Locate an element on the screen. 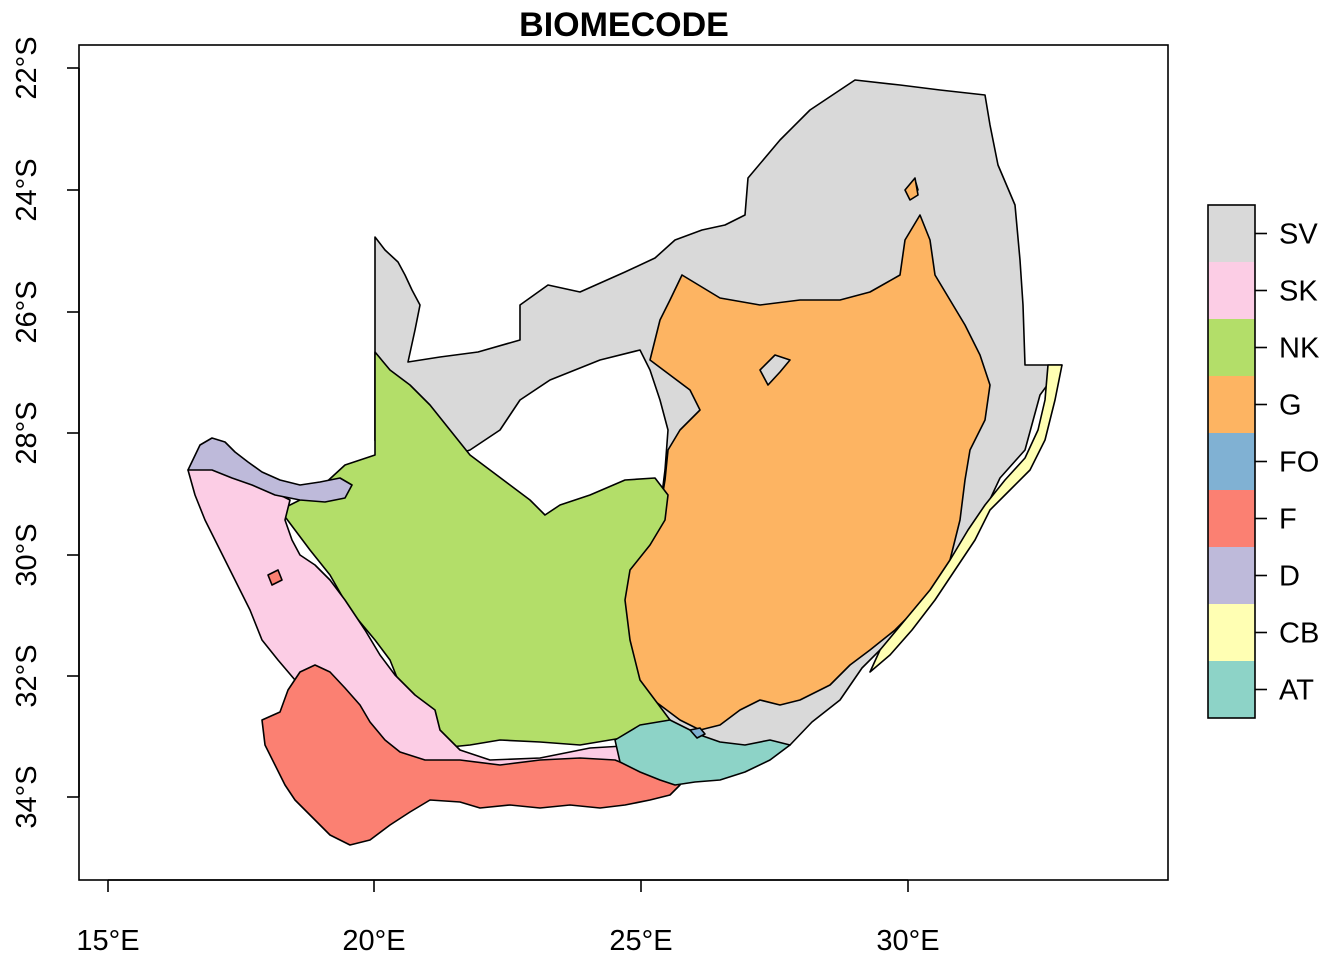 The width and height of the screenshot is (1344, 960). x-tick-label: 30°E is located at coordinates (907, 941).